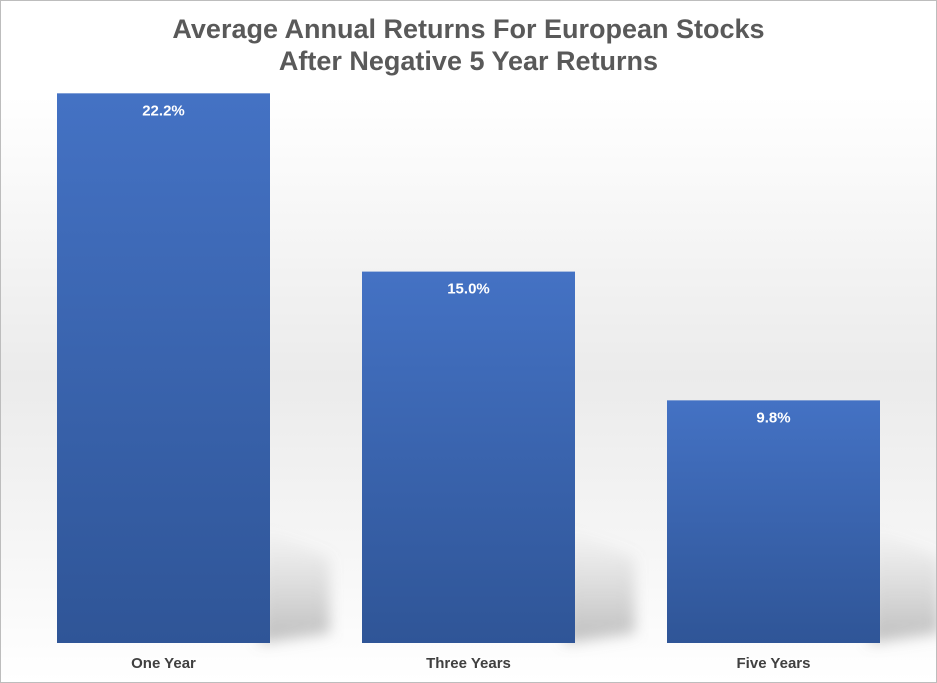 The image size is (937, 683). Describe the element at coordinates (774, 663) in the screenshot. I see `category-label: Five Years` at that location.